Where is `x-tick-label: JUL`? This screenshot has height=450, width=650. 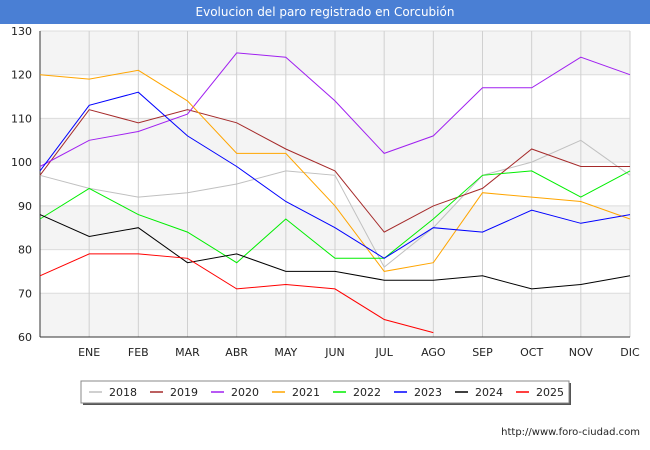
x-tick-label: JUL is located at coordinates (383, 352).